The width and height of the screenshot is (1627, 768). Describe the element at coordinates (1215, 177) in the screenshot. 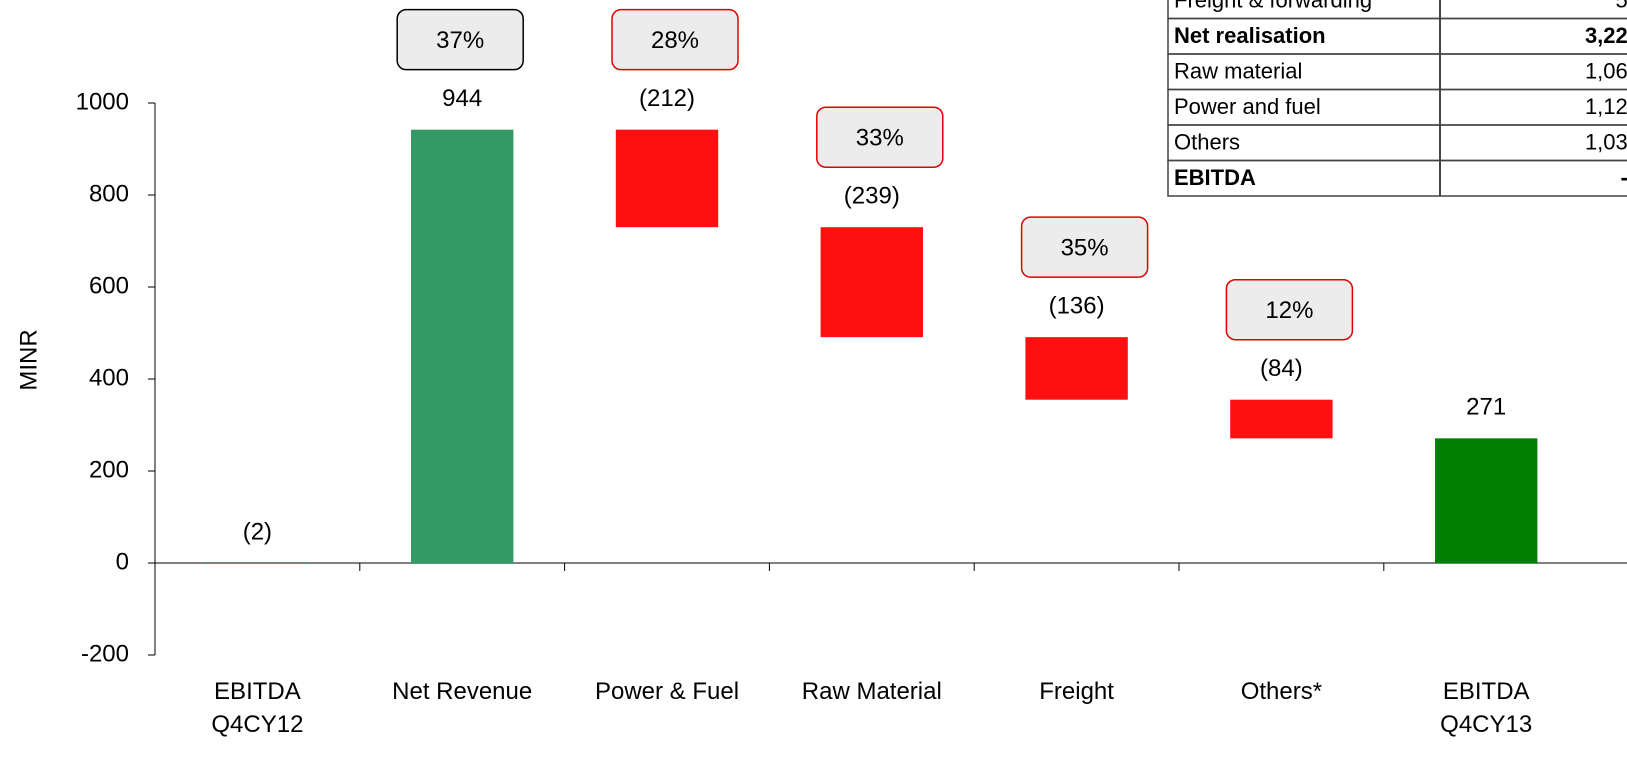

I see `table-cell: EBITDA` at that location.